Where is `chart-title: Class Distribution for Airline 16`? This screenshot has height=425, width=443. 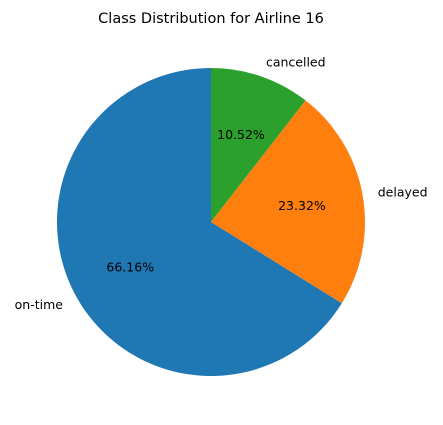 chart-title: Class Distribution for Airline 16 is located at coordinates (211, 19).